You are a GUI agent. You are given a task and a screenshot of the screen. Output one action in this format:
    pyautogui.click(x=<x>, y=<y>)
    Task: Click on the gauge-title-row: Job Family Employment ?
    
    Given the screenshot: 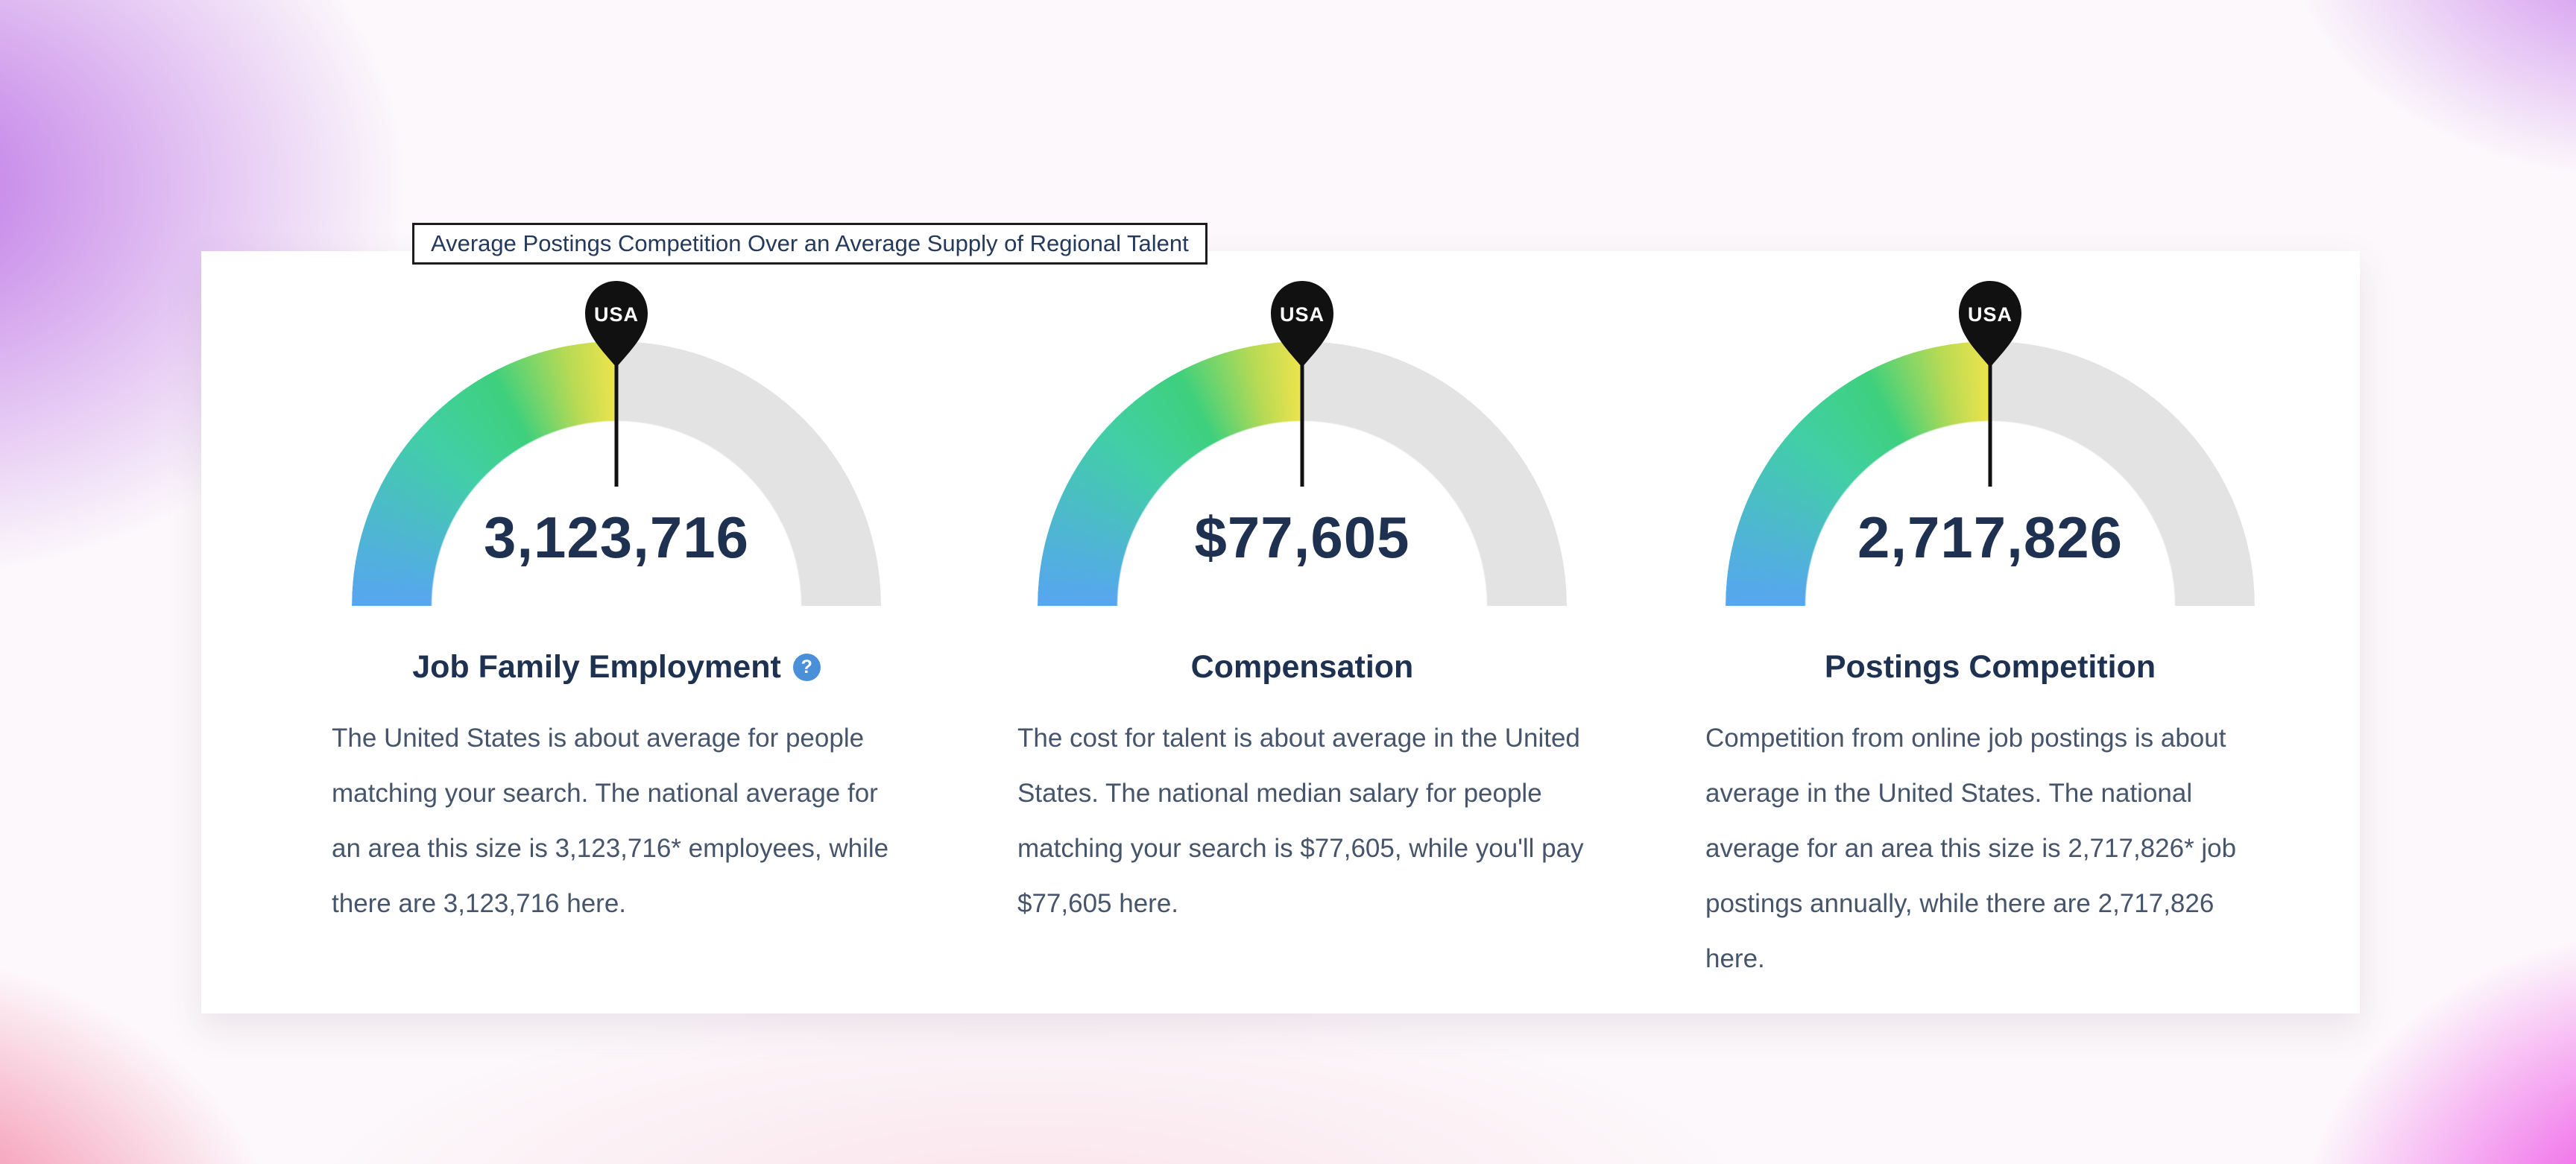 What is the action you would take?
    pyautogui.click(x=617, y=667)
    